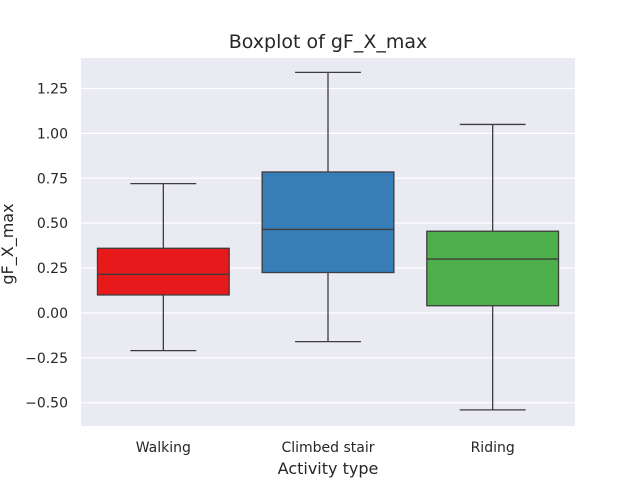 The width and height of the screenshot is (640, 480). I want to click on x-tick-label: Walking, so click(163, 448).